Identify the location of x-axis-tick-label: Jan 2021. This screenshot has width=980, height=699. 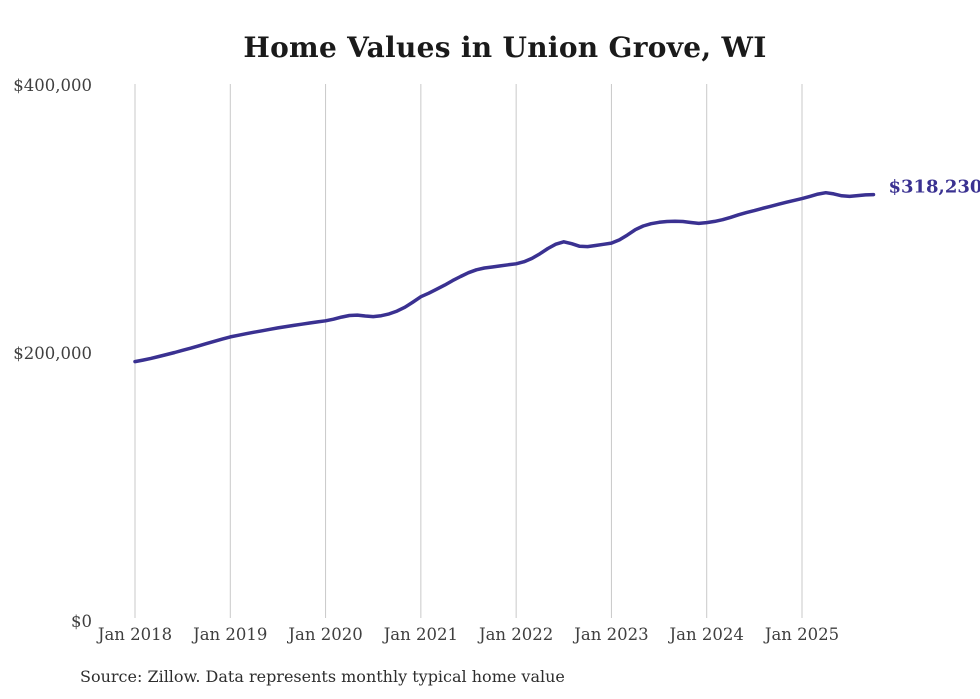
(420, 634).